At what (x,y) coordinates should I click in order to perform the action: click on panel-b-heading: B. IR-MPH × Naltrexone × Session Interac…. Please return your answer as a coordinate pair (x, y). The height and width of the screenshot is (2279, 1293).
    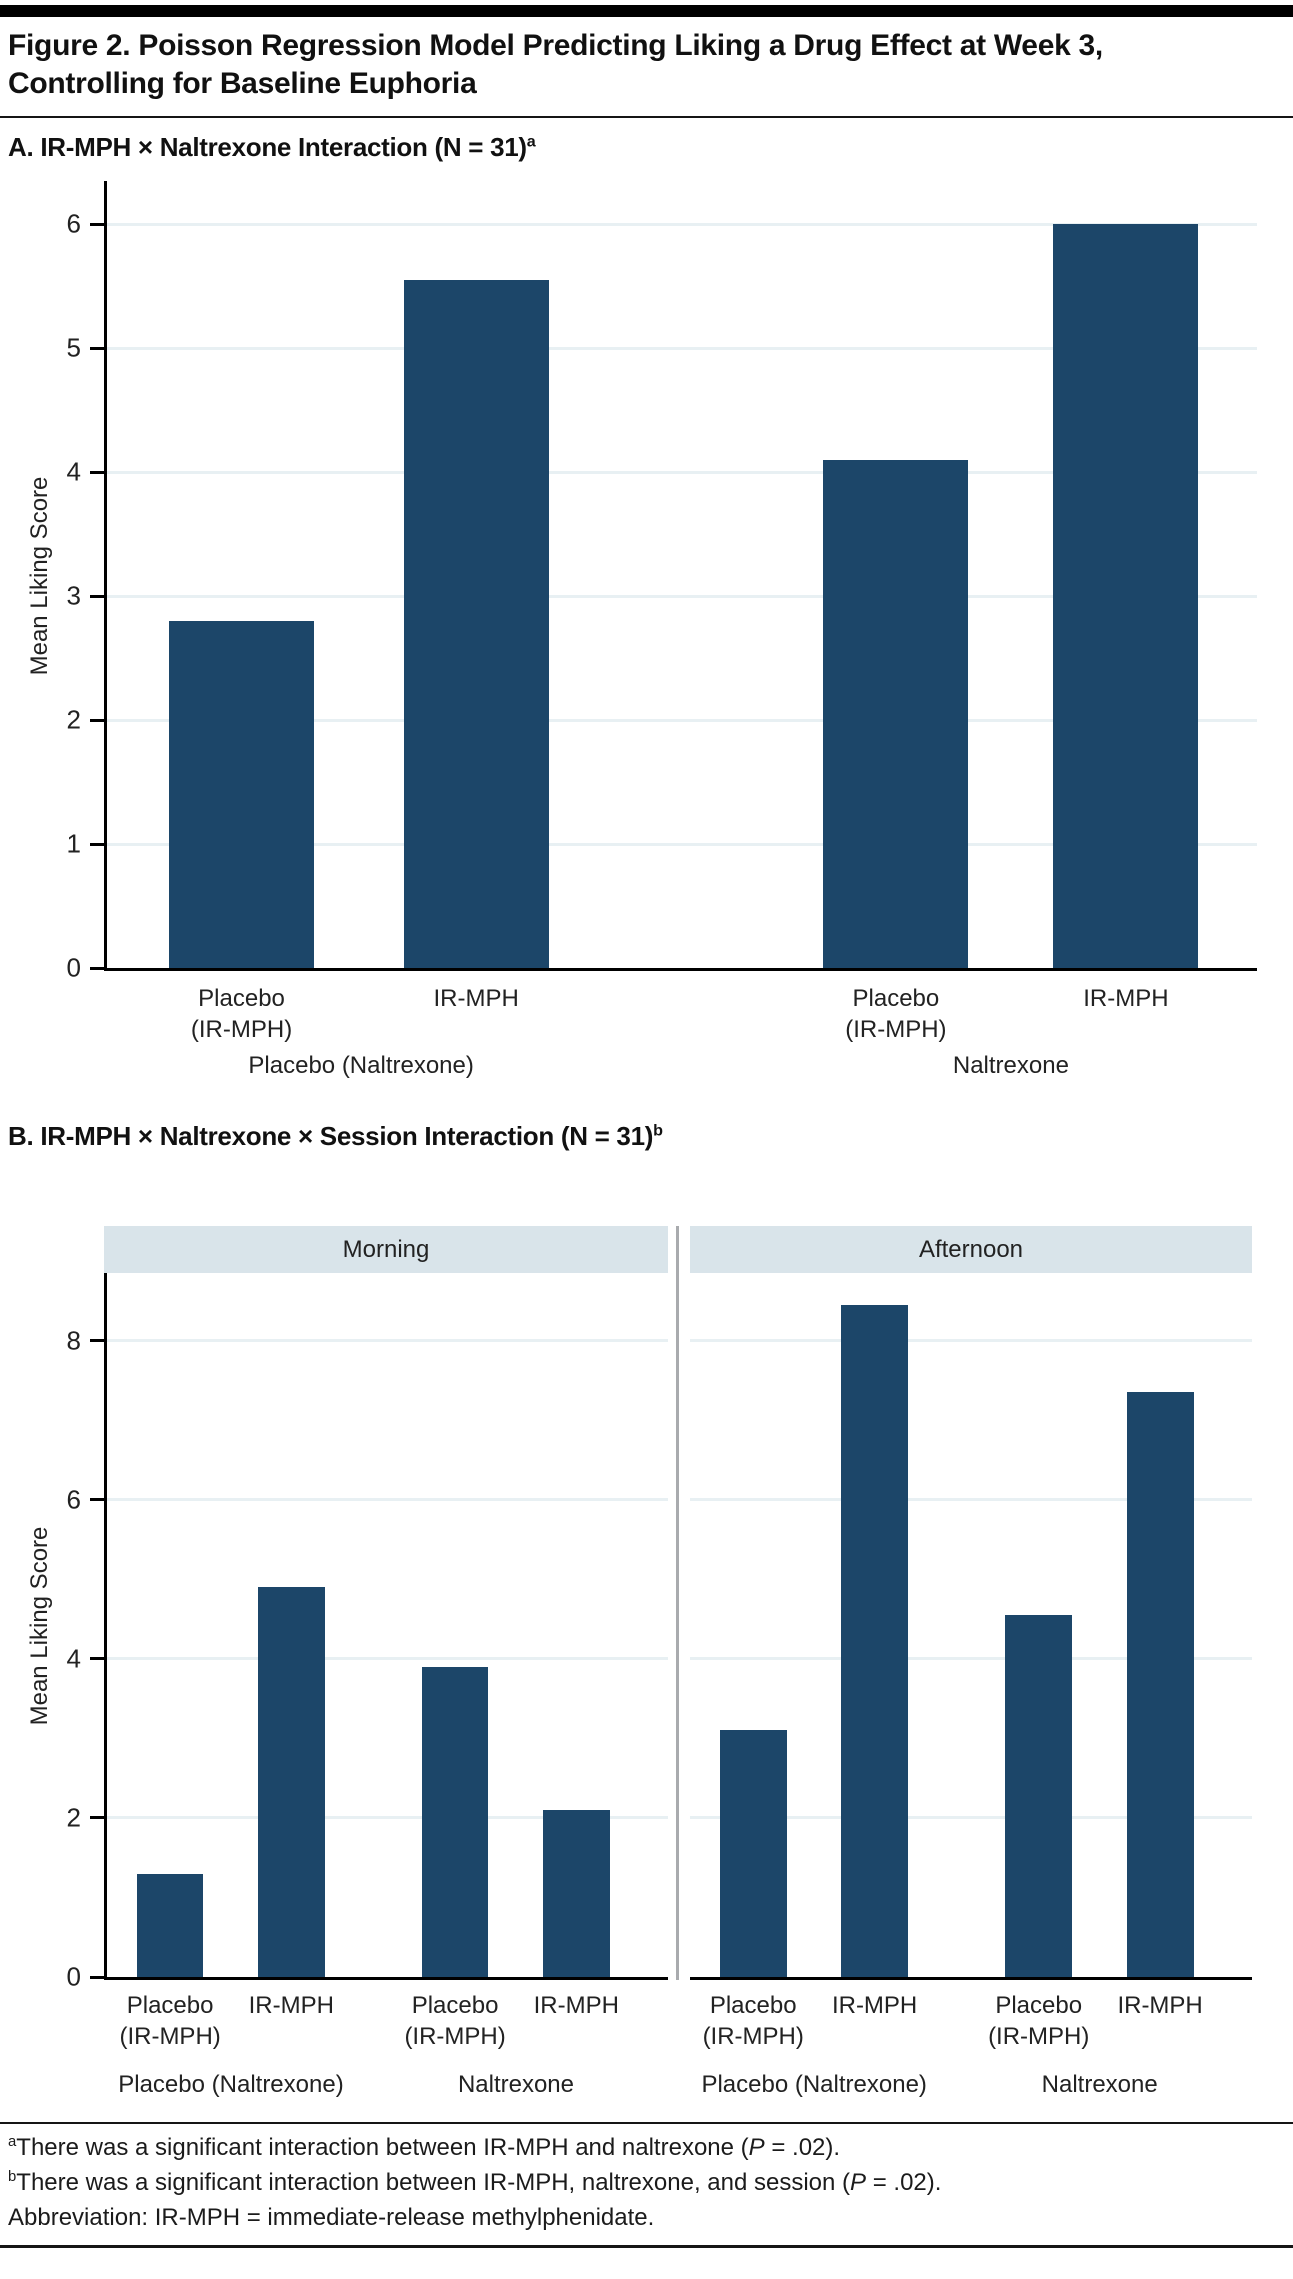
    Looking at the image, I should click on (646, 1136).